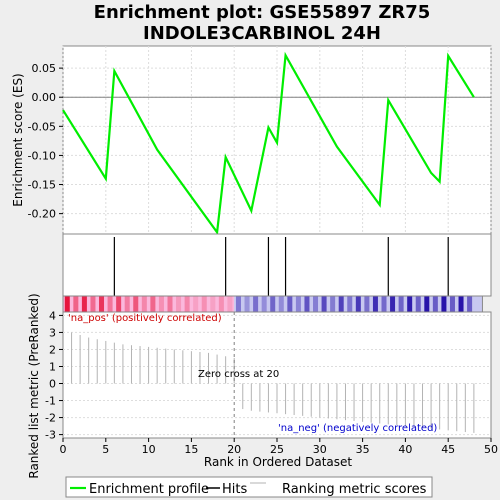 The width and height of the screenshot is (500, 500). Describe the element at coordinates (234, 449) in the screenshot. I see `x-tick-label: 20` at that location.